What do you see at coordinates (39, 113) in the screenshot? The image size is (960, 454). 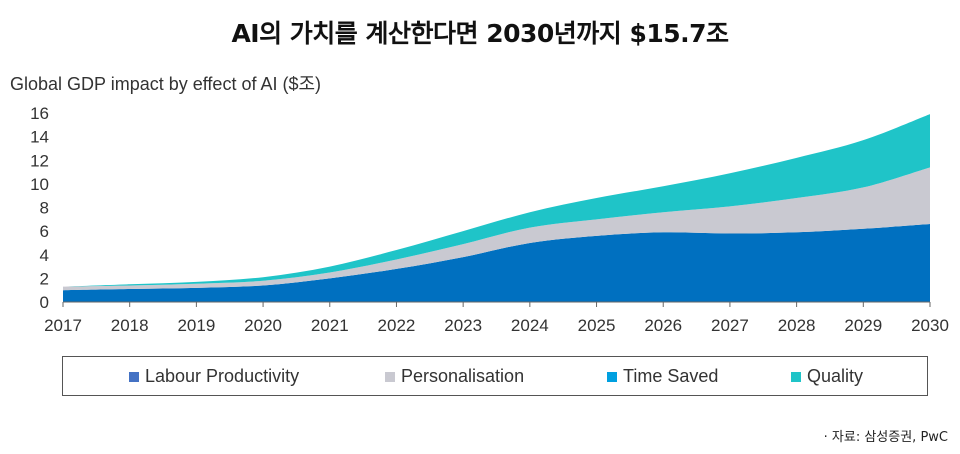 I see `y-tick-label: 16` at bounding box center [39, 113].